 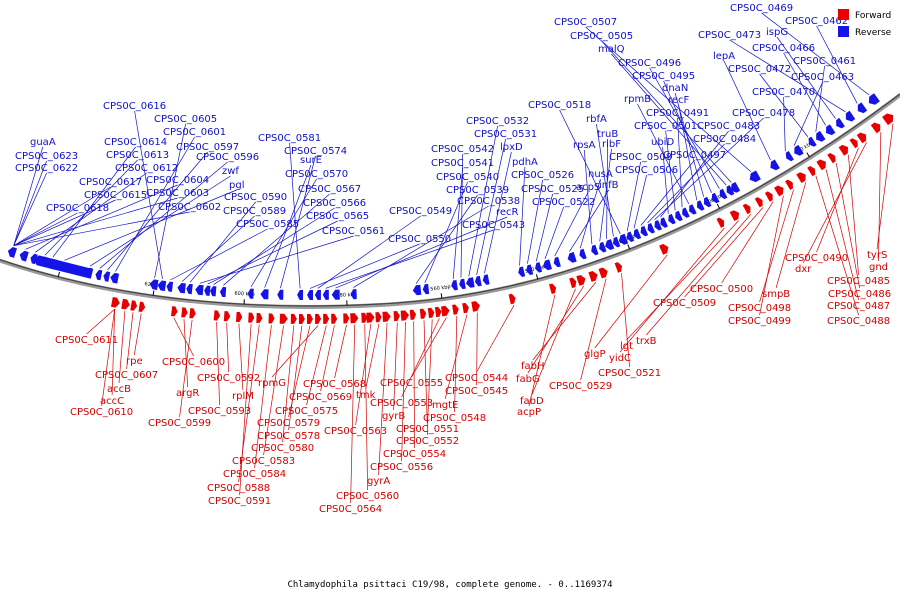 What do you see at coordinates (563, 202) in the screenshot?
I see `reverse-gene-label: CPS0C_0522` at bounding box center [563, 202].